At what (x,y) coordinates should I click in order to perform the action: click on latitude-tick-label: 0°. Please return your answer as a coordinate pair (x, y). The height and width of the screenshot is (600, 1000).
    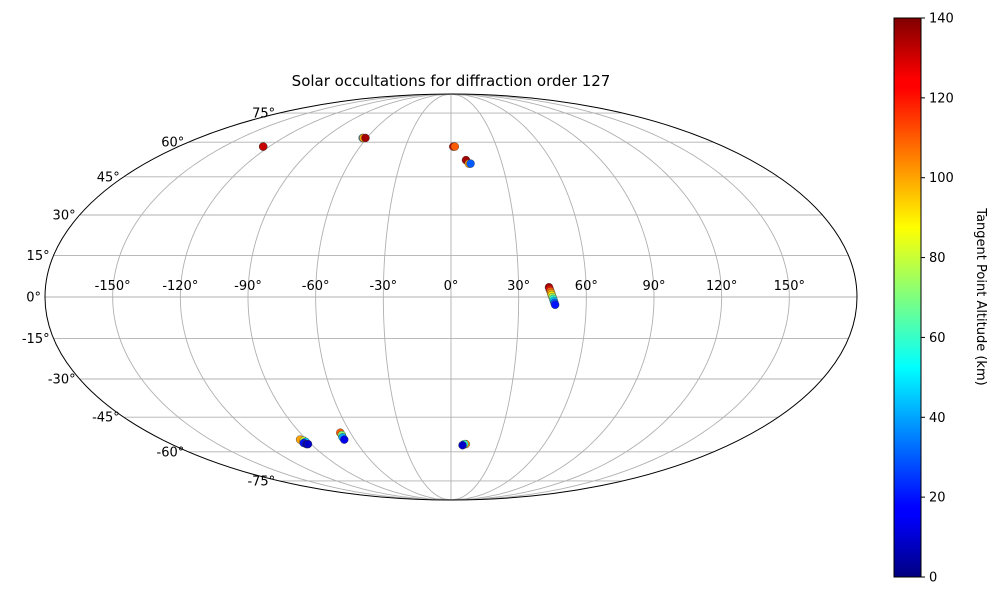
    Looking at the image, I should click on (33, 298).